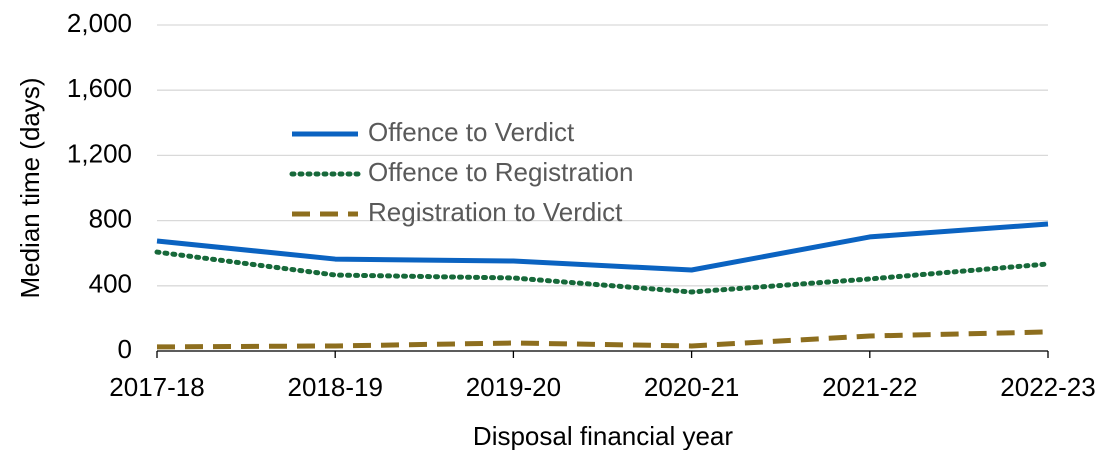  Describe the element at coordinates (495, 212) in the screenshot. I see `legend-label: Registration to Verdict` at that location.